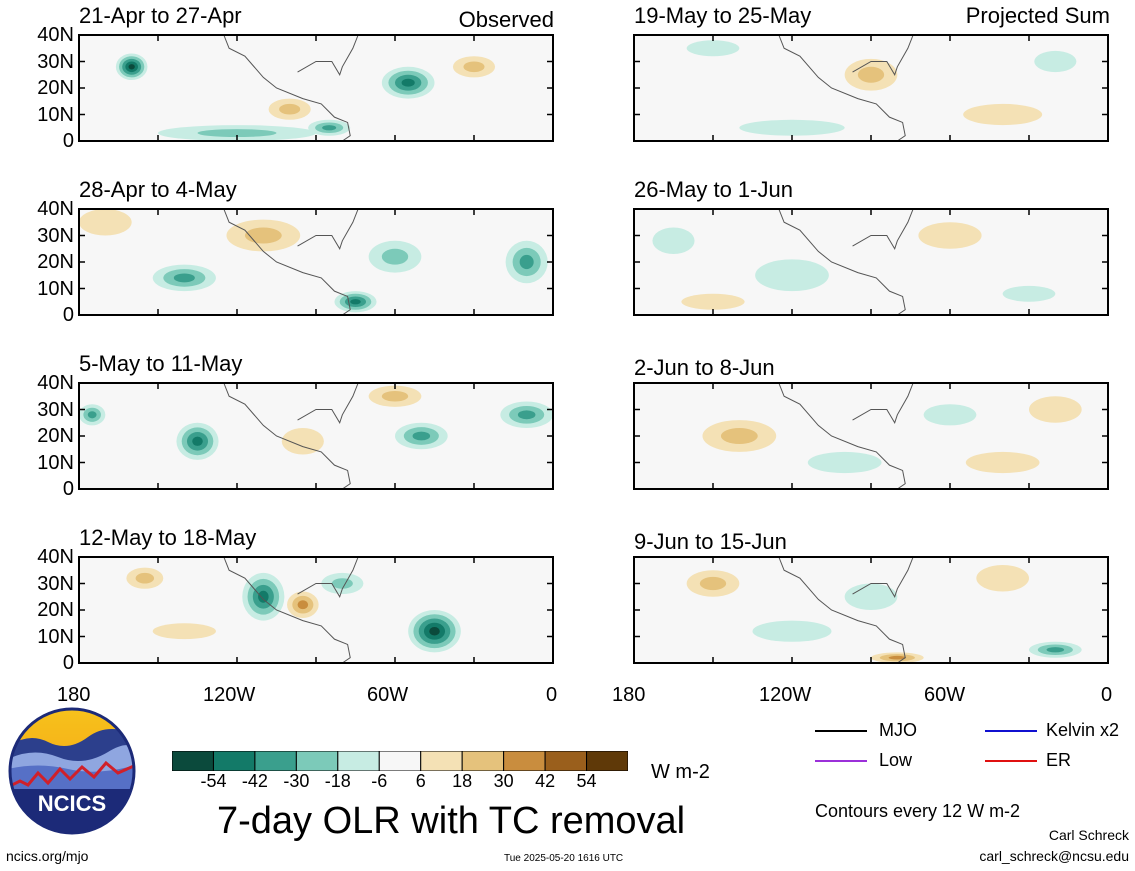  Describe the element at coordinates (723, 15) in the screenshot. I see `panel-title-5: 19-May to 25-May` at that location.